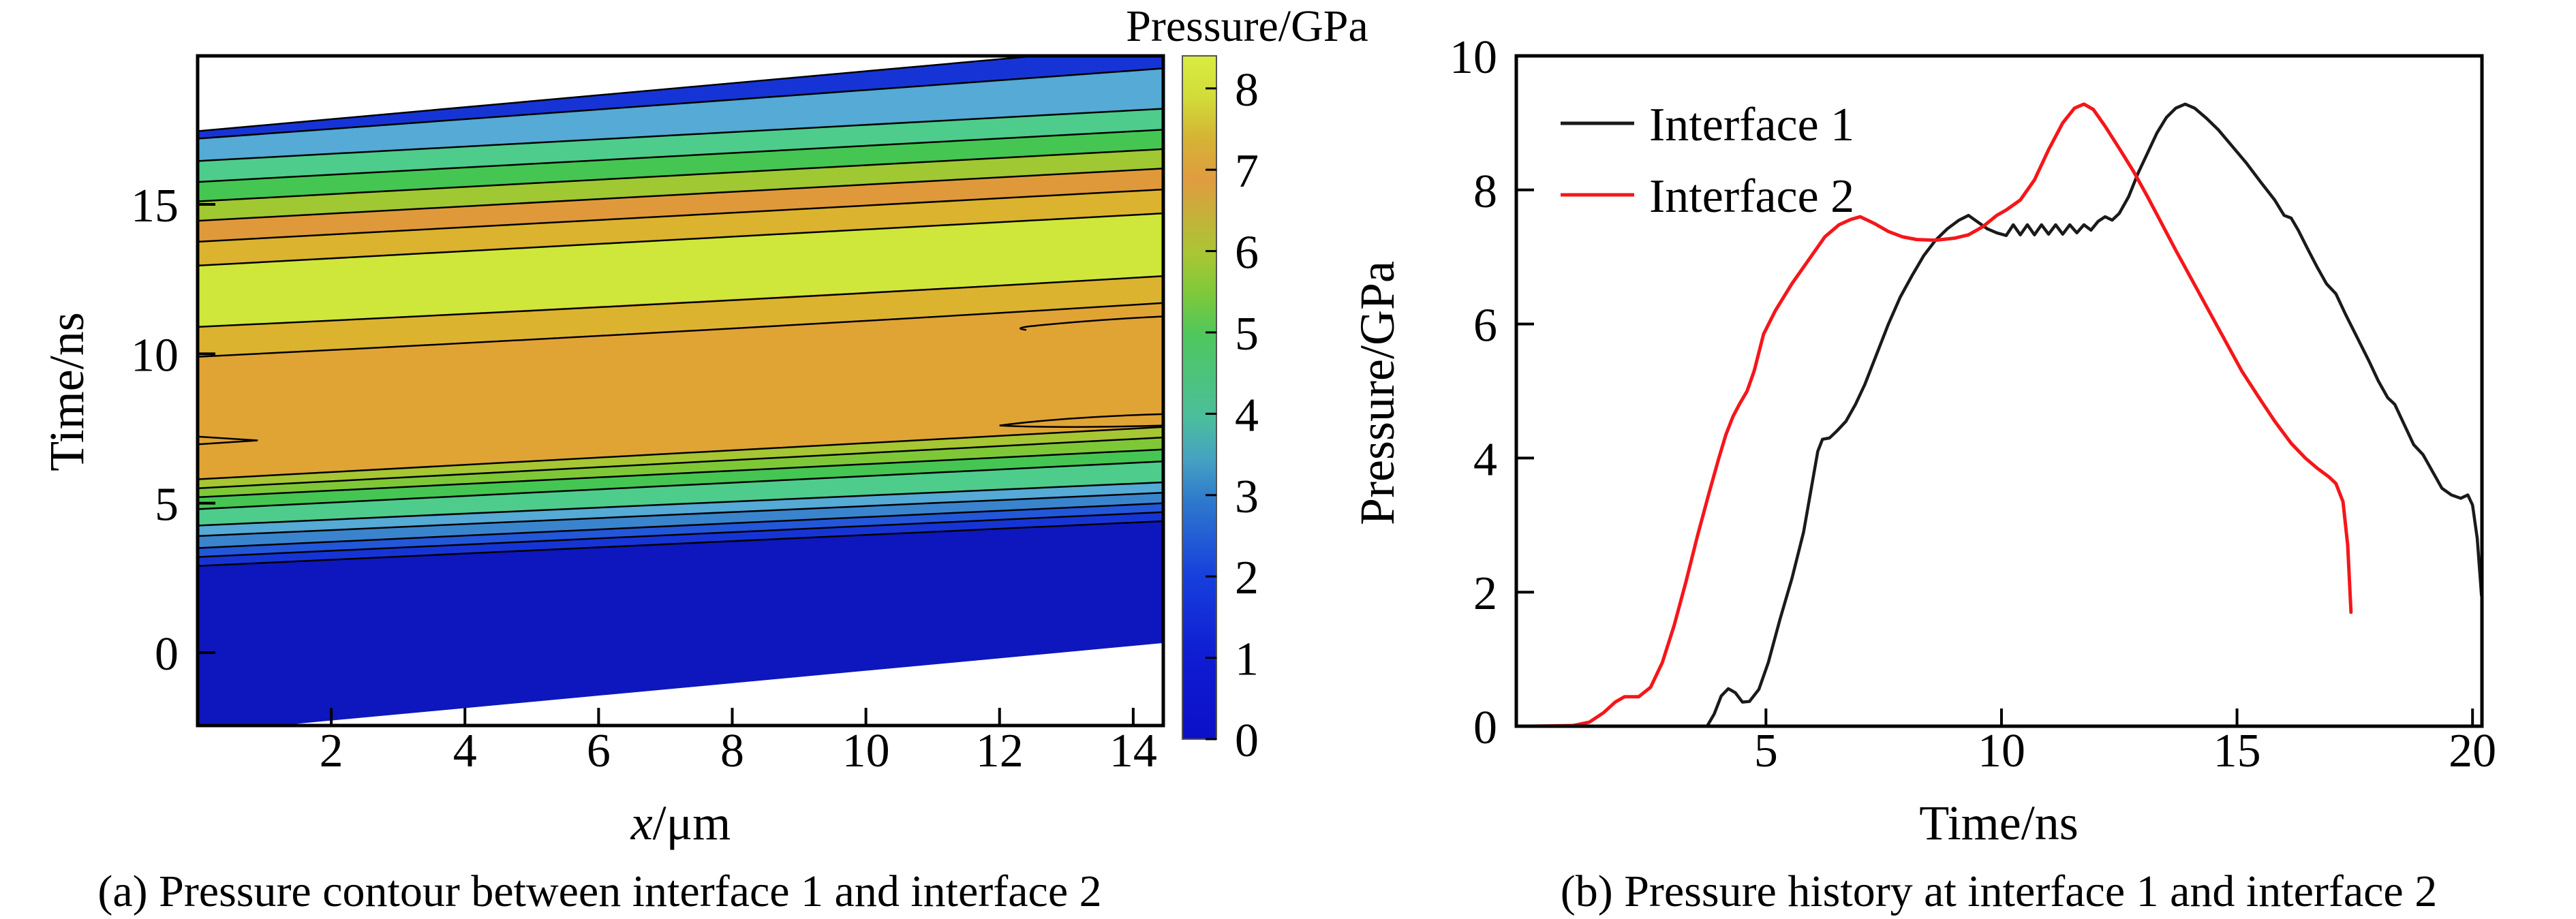 This screenshot has height=919, width=2576. Describe the element at coordinates (599, 751) in the screenshot. I see `x-tick-label: 6` at that location.